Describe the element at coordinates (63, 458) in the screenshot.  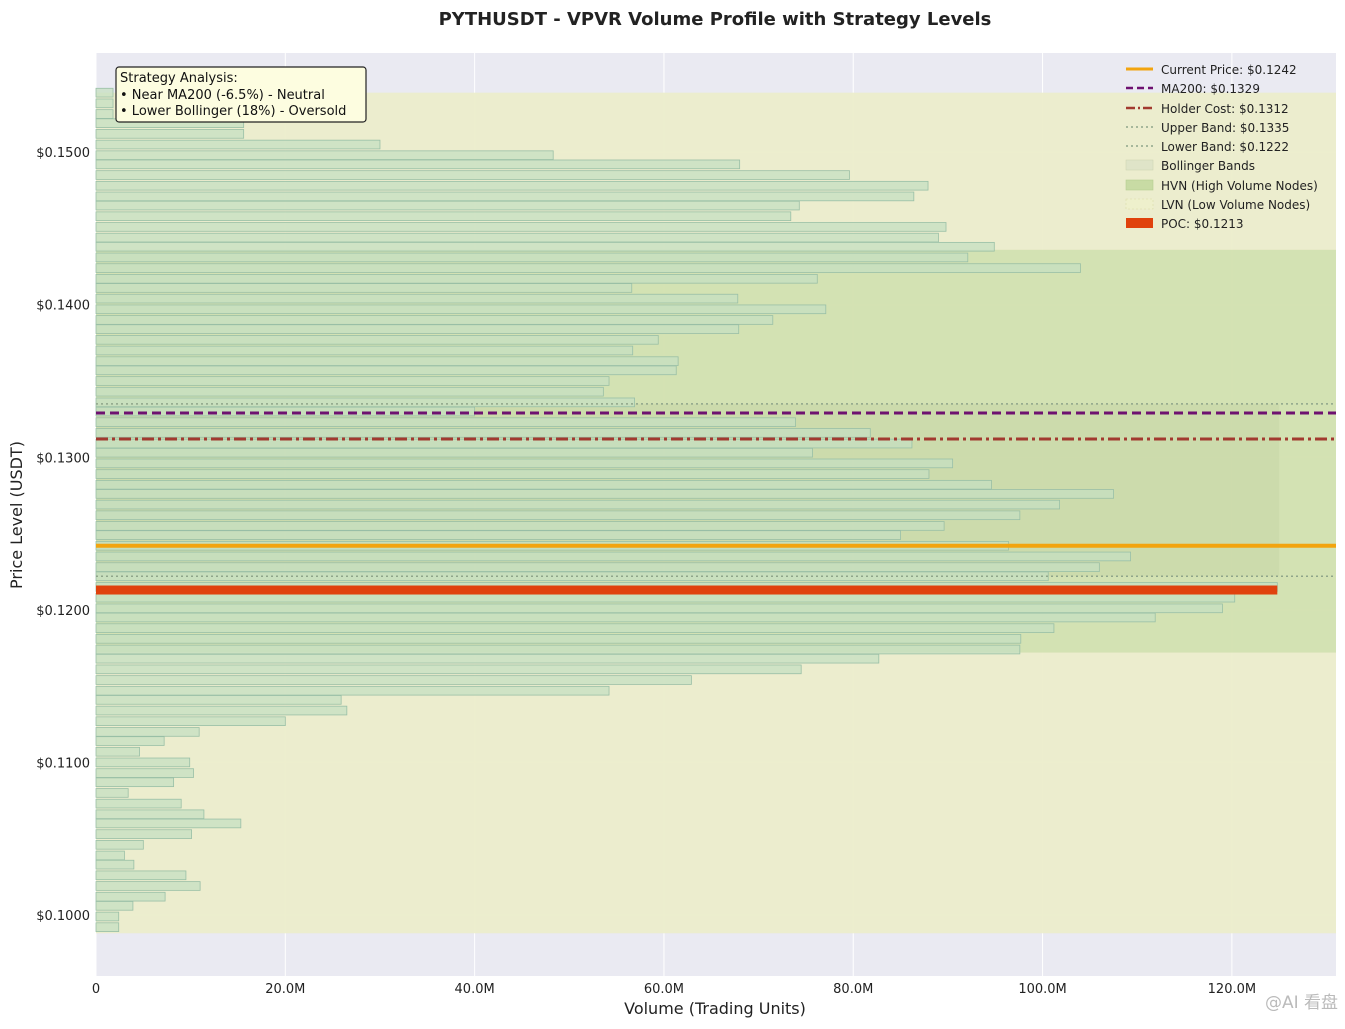
I see `y-tick-label: $0.1300` at that location.